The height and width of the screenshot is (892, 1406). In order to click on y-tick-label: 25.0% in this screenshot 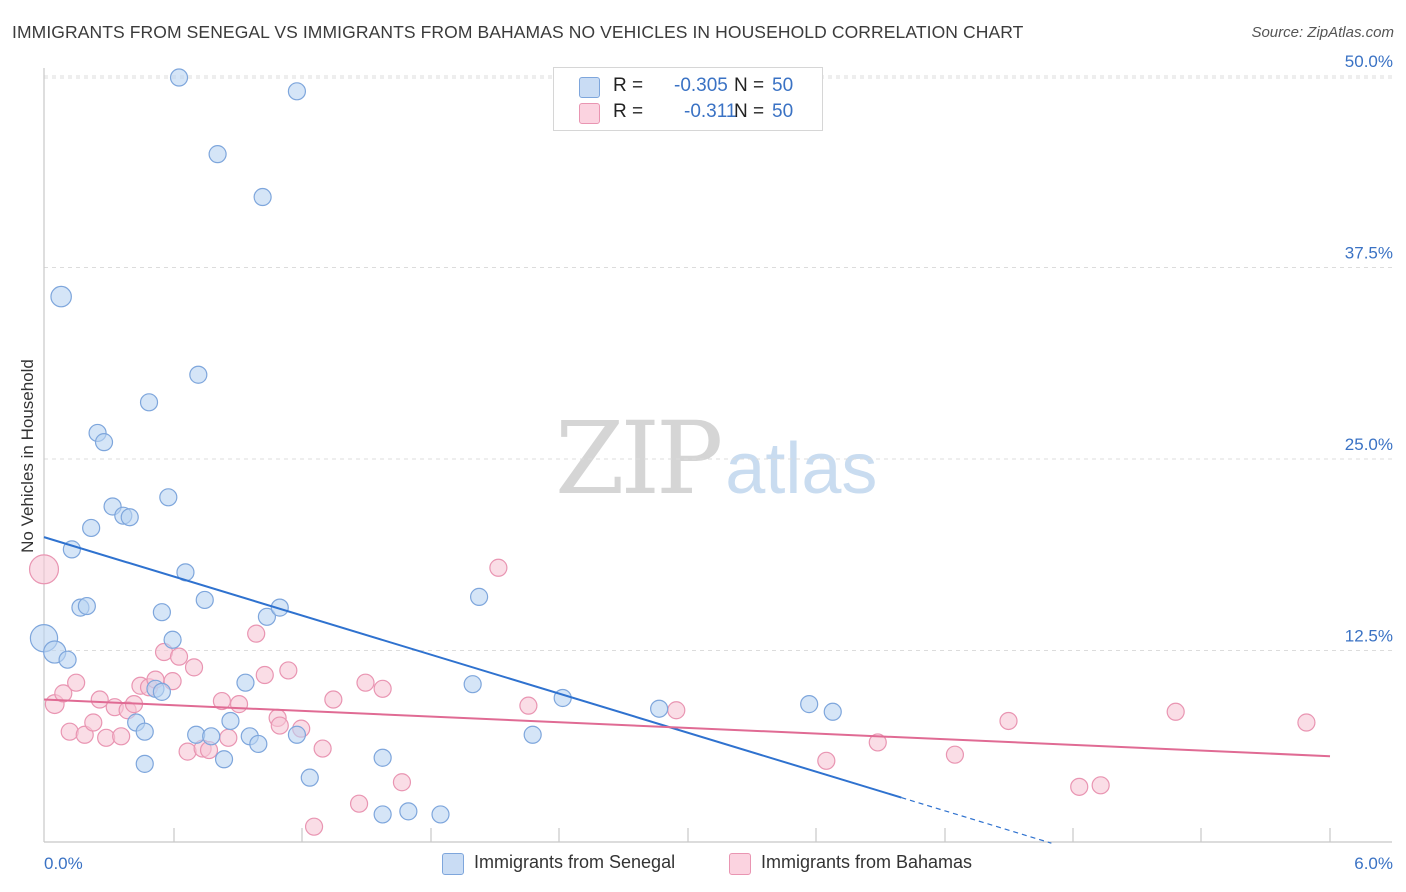, I will do `click(1369, 444)`.